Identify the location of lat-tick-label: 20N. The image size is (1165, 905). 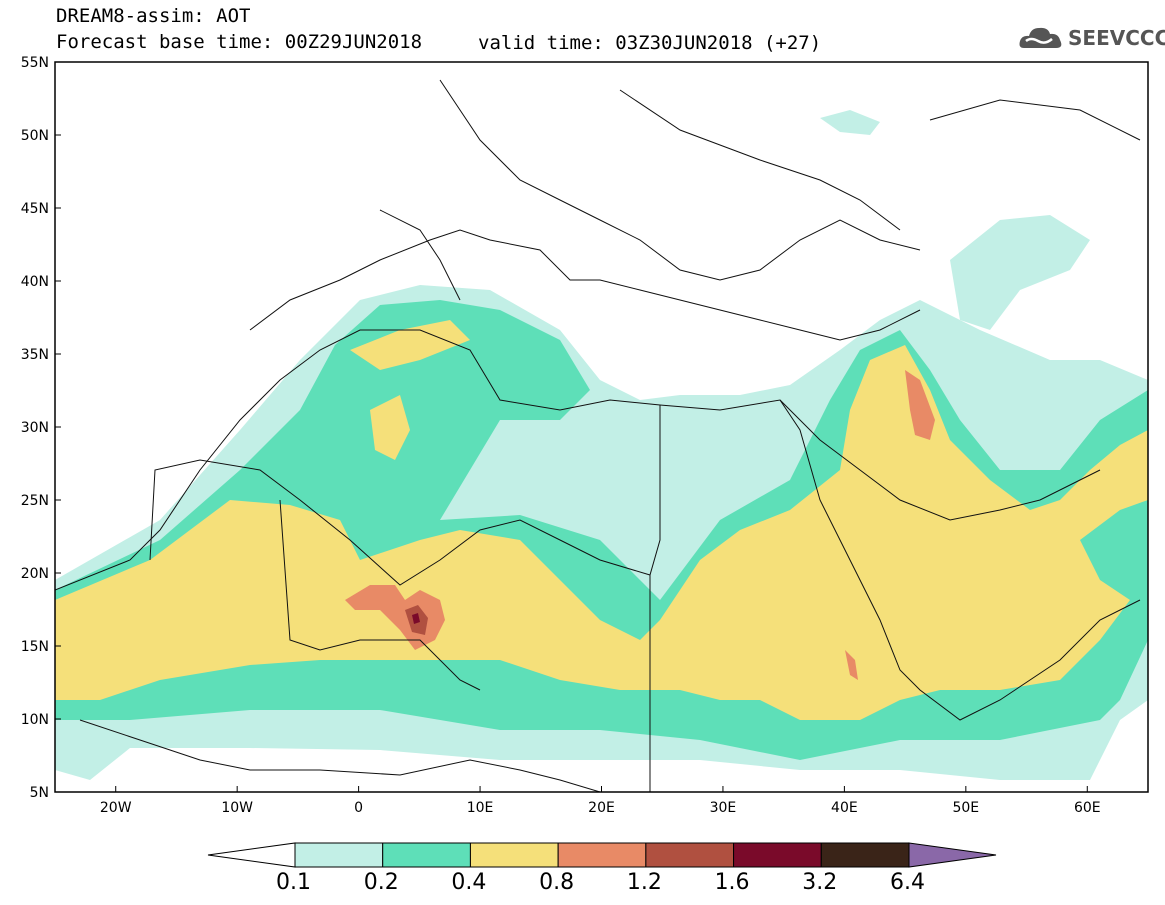
(35, 574).